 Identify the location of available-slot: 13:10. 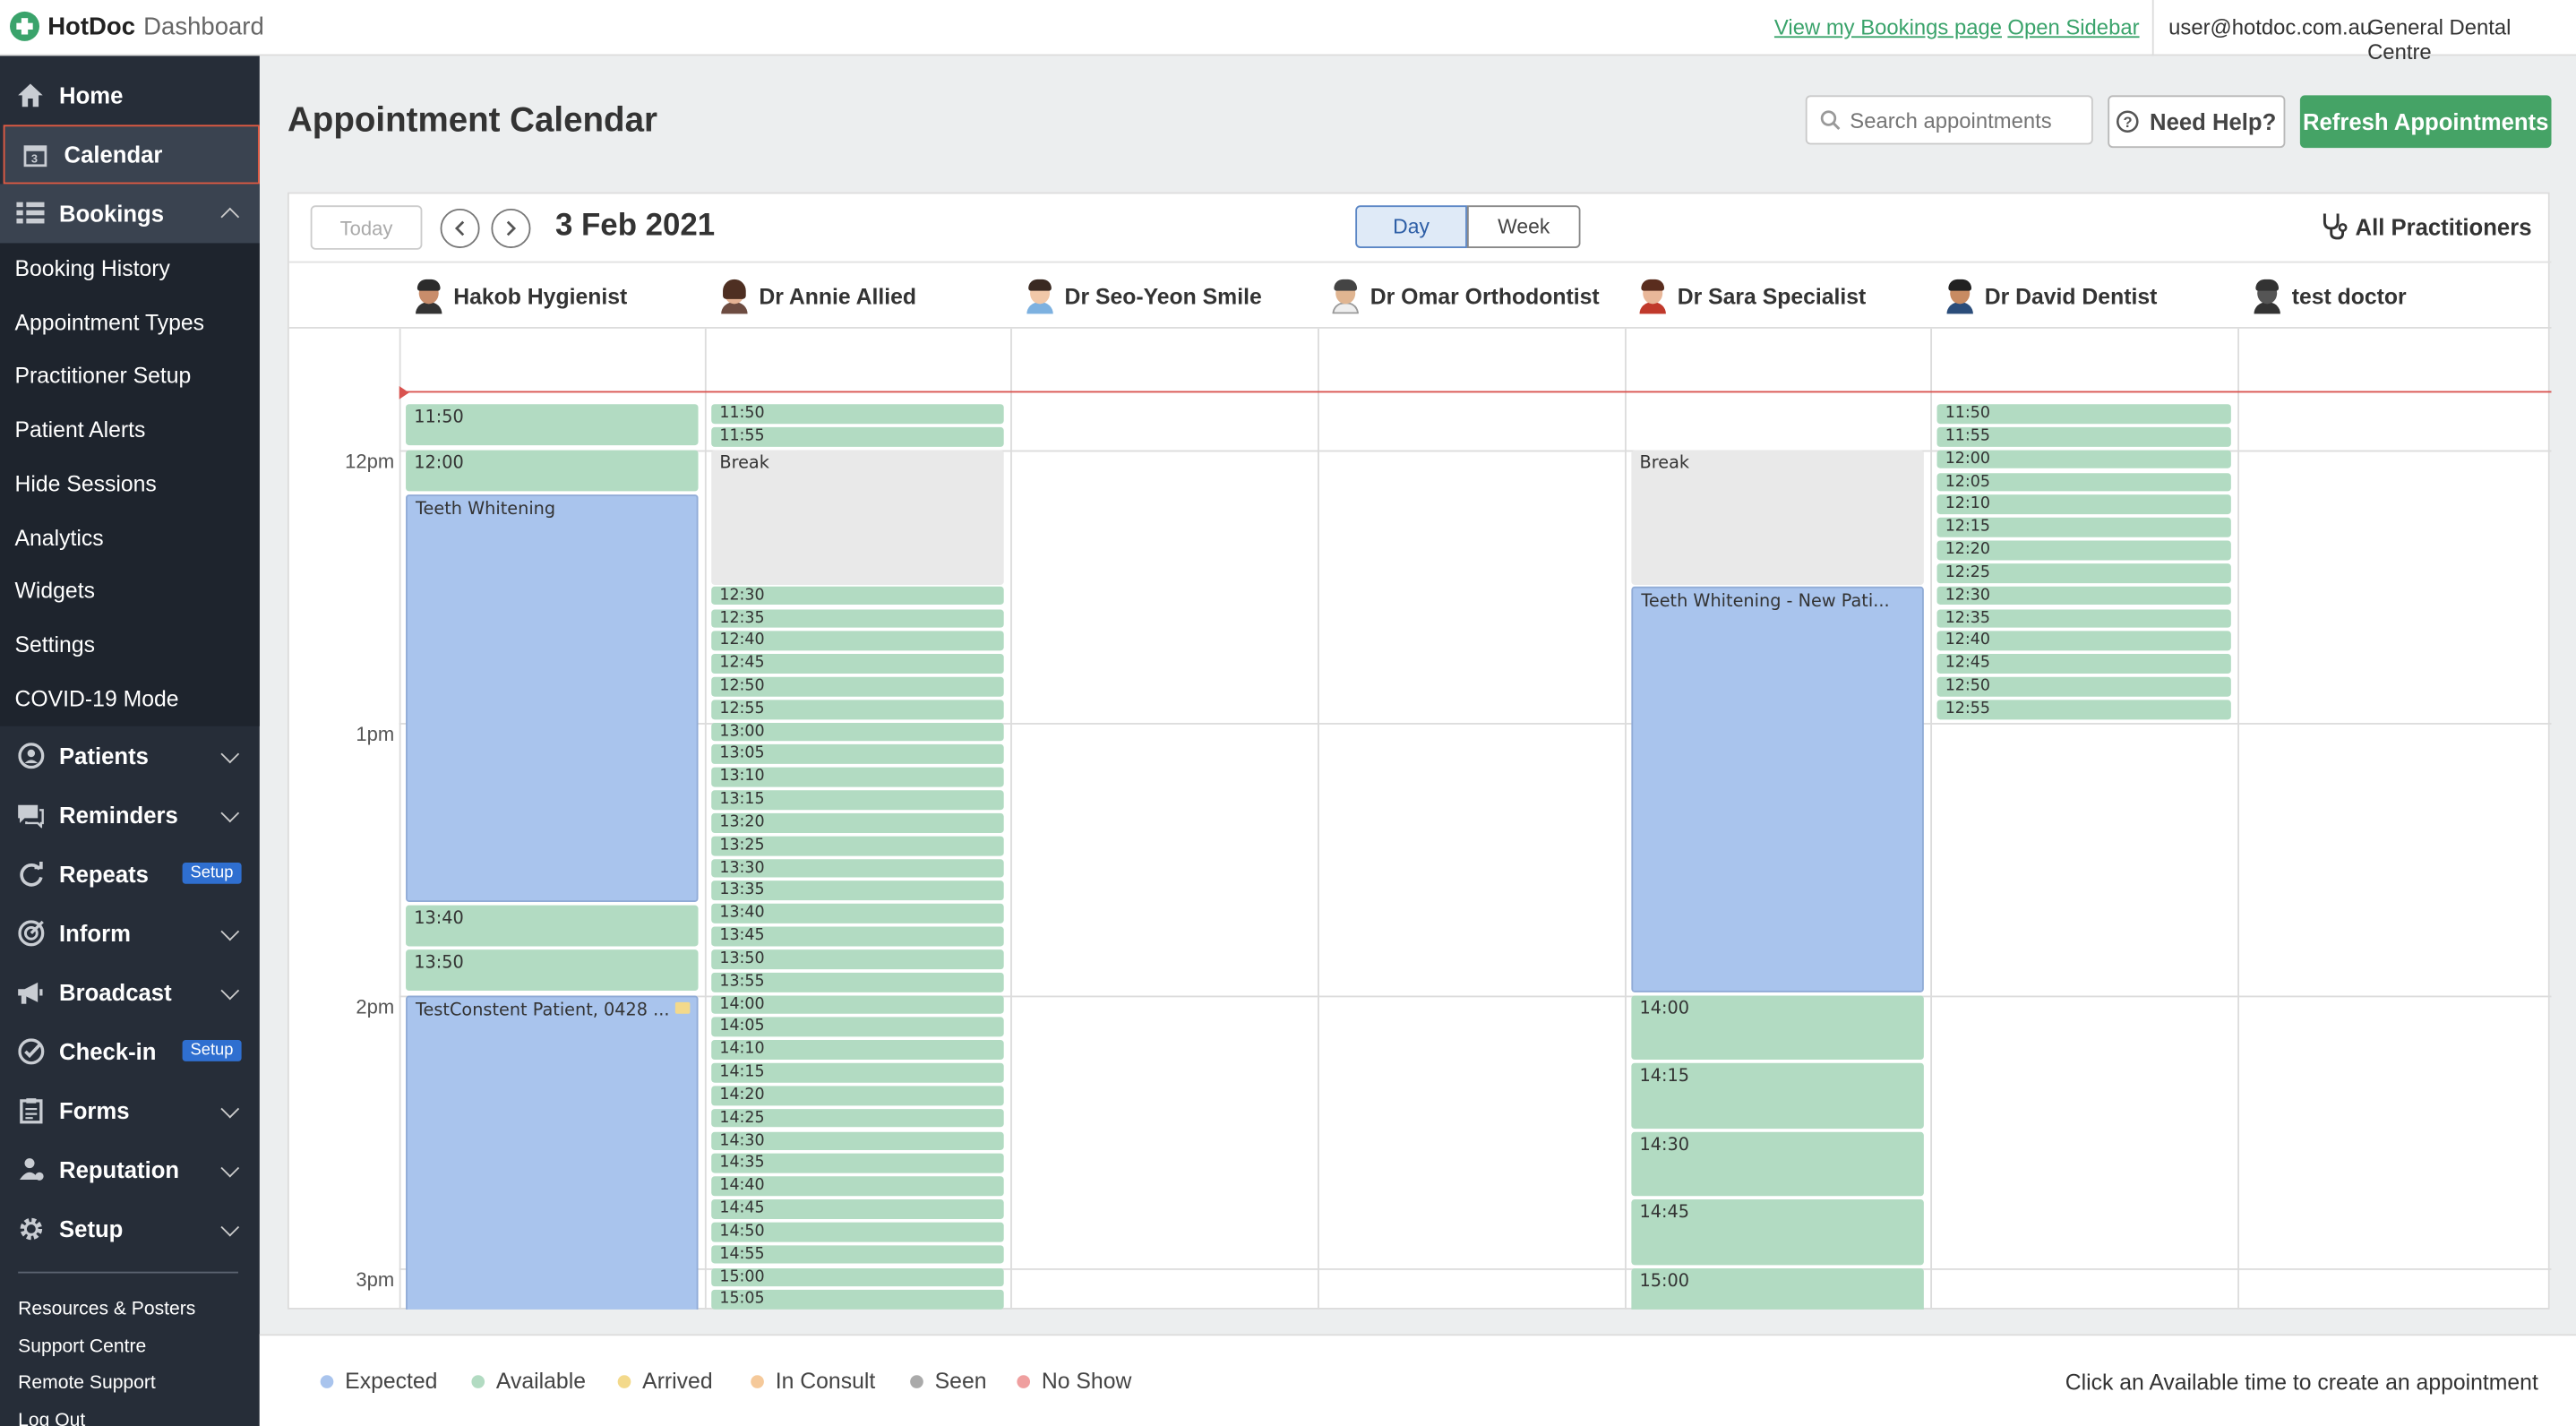
(857, 777).